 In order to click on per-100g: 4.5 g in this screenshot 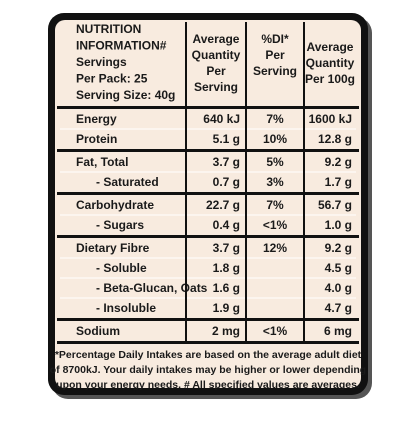, I will do `click(338, 268)`.